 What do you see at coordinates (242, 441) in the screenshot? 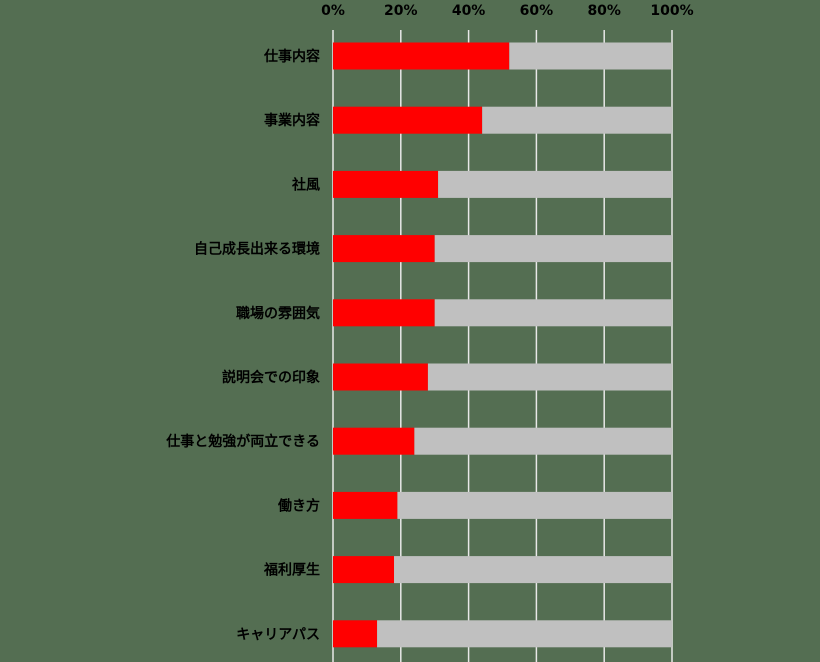
I see `category-label: 仕事と勉強が両立できる` at bounding box center [242, 441].